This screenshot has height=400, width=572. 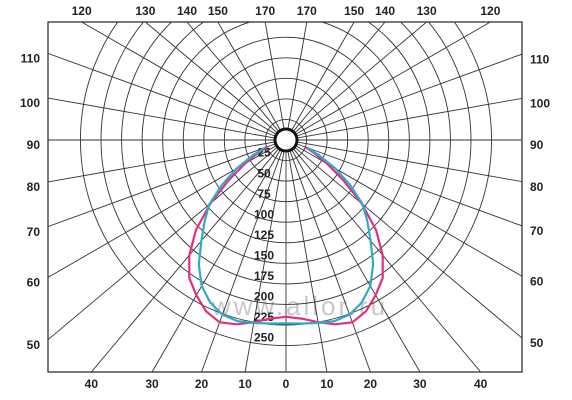 I want to click on r-tick-label: 175, so click(x=264, y=276).